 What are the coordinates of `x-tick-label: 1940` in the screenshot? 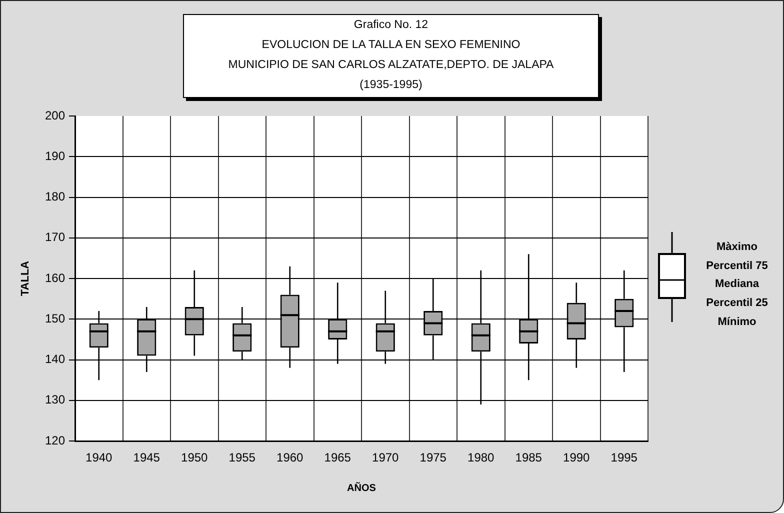 It's located at (99, 457).